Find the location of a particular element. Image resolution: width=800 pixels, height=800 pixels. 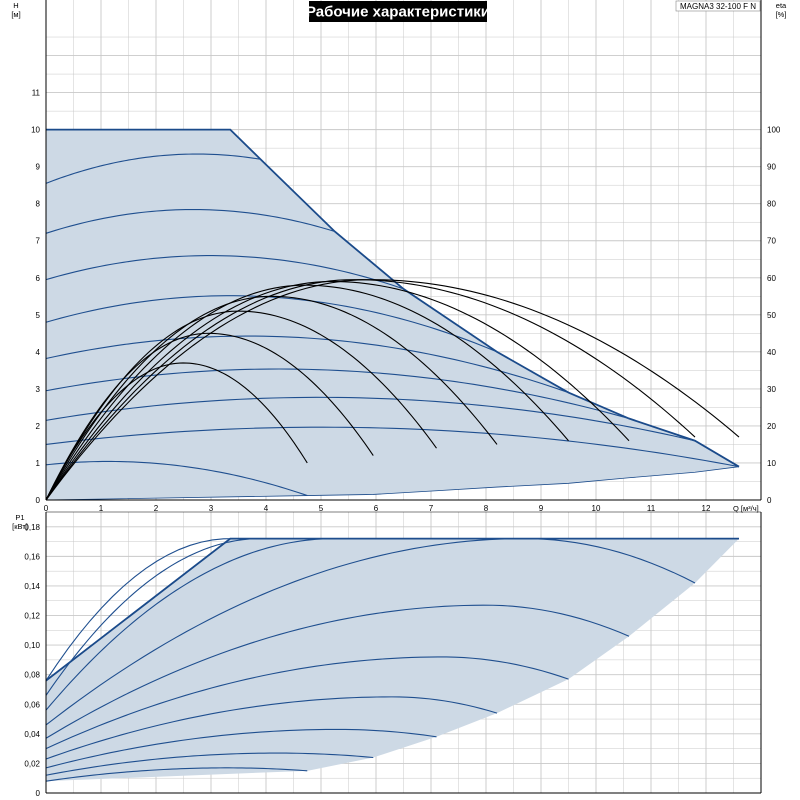

eta-tick-label: 10 is located at coordinates (771, 463).